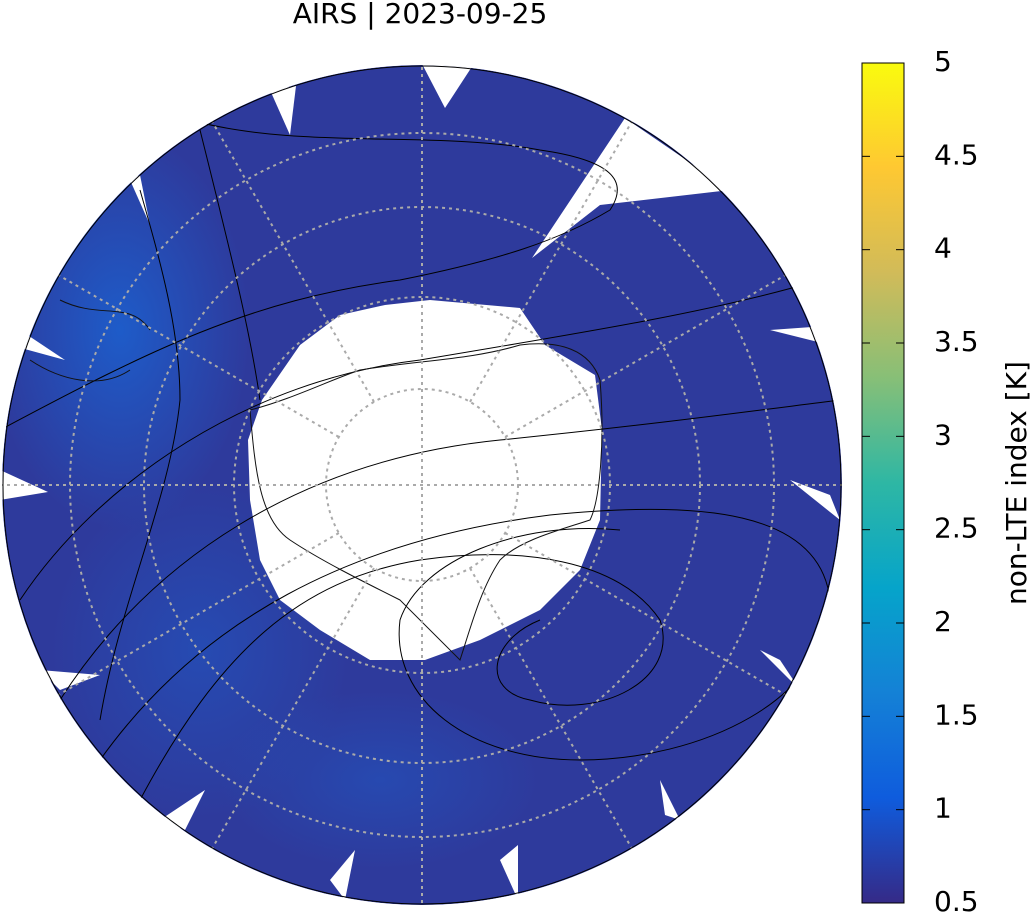 The image size is (1032, 917). I want to click on colorbar-tick-label: 0.5, so click(956, 899).